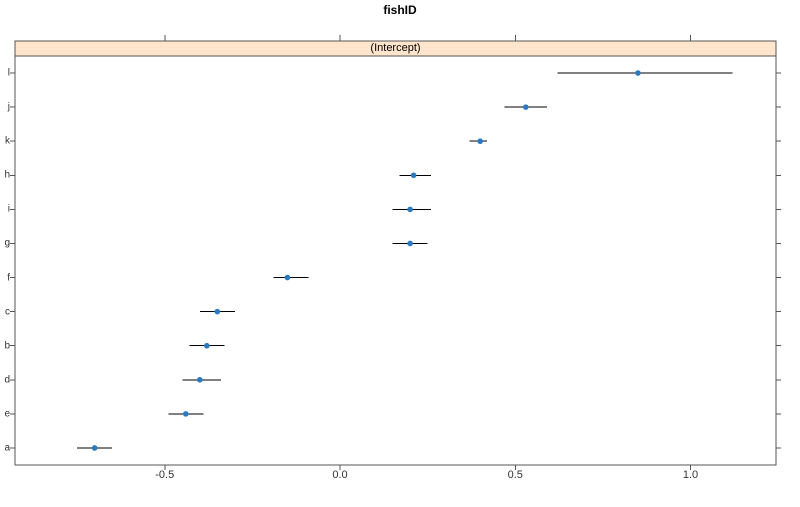 The width and height of the screenshot is (800, 507). I want to click on y-axis-category-label: l, so click(8, 73).